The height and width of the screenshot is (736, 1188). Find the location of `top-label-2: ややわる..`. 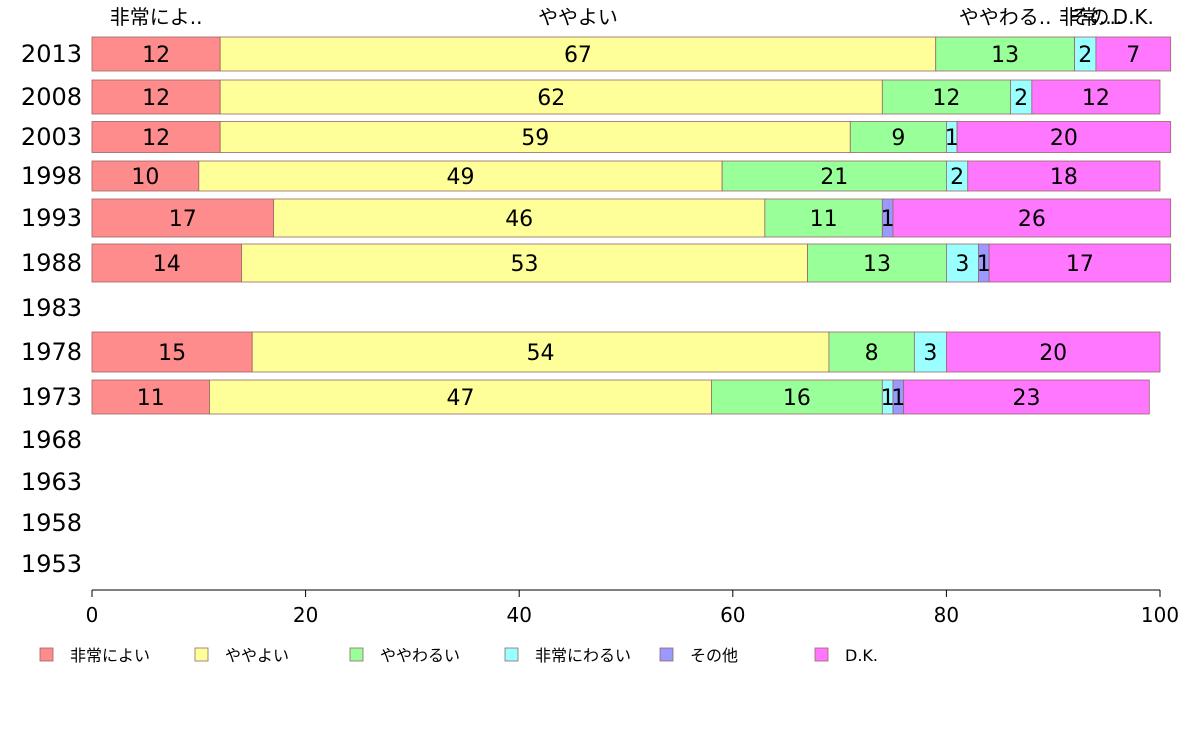

top-label-2: ややわる.. is located at coordinates (1005, 17).